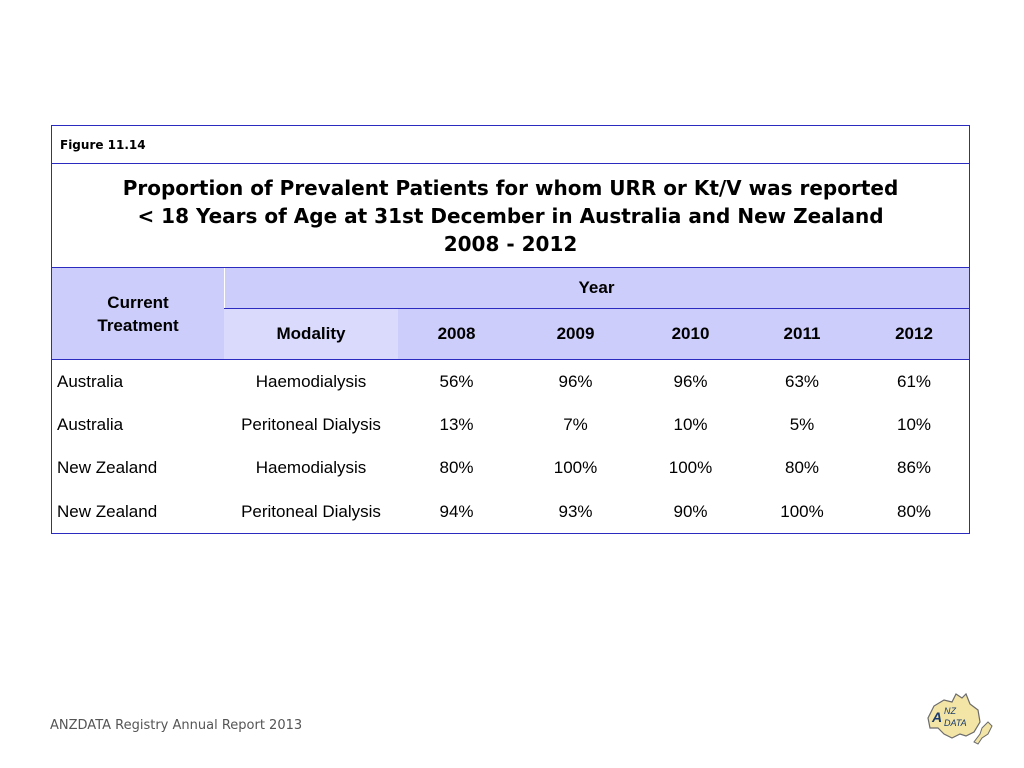 Image resolution: width=1024 pixels, height=768 pixels. Describe the element at coordinates (510, 145) in the screenshot. I see `figure-label: Figure 11.14` at that location.